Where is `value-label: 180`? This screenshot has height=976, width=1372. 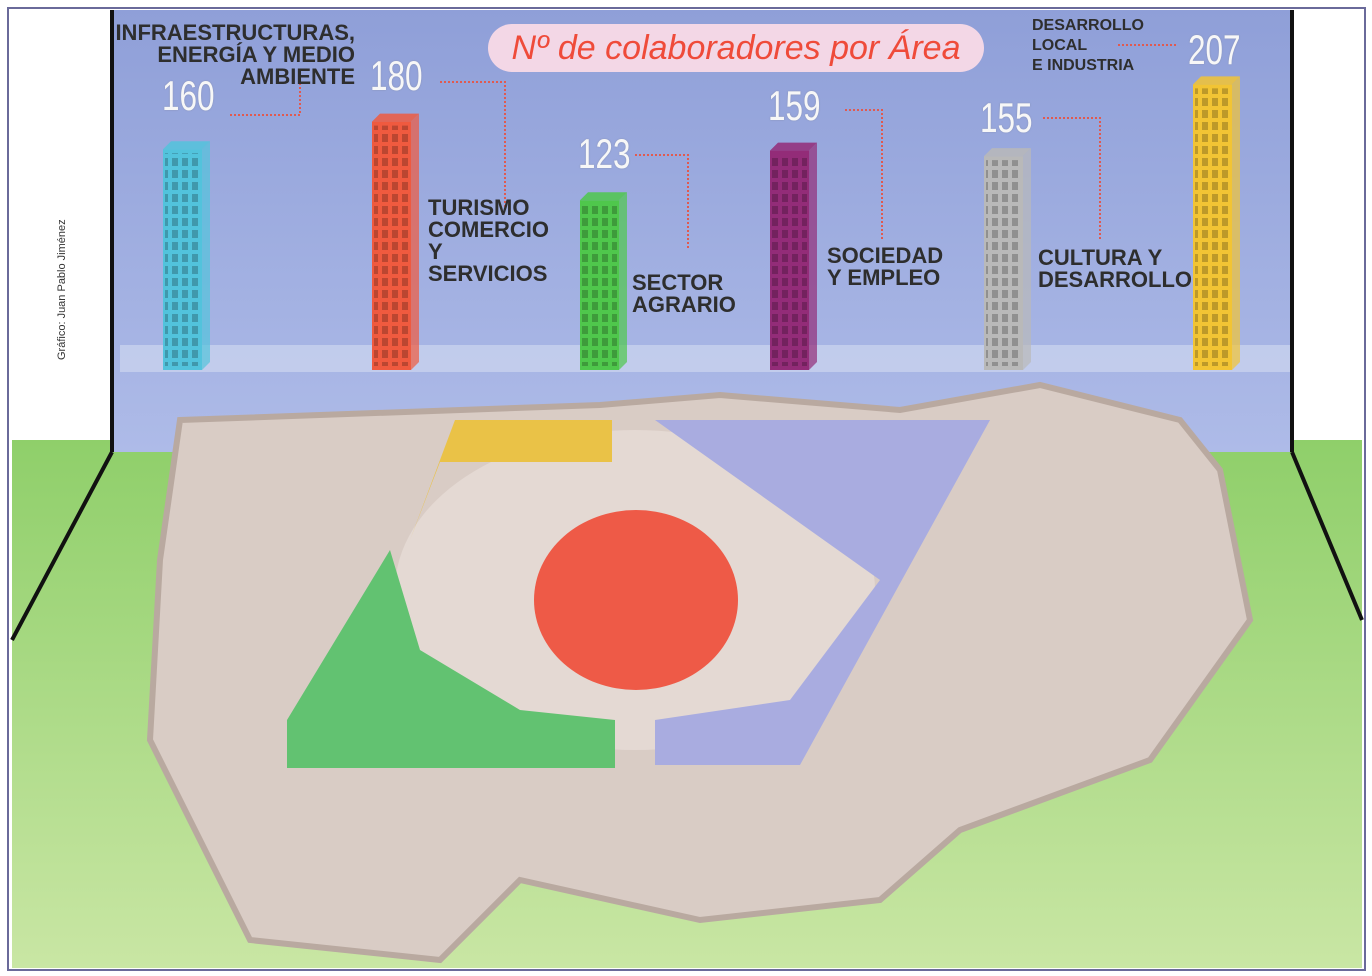 value-label: 180 is located at coordinates (396, 75).